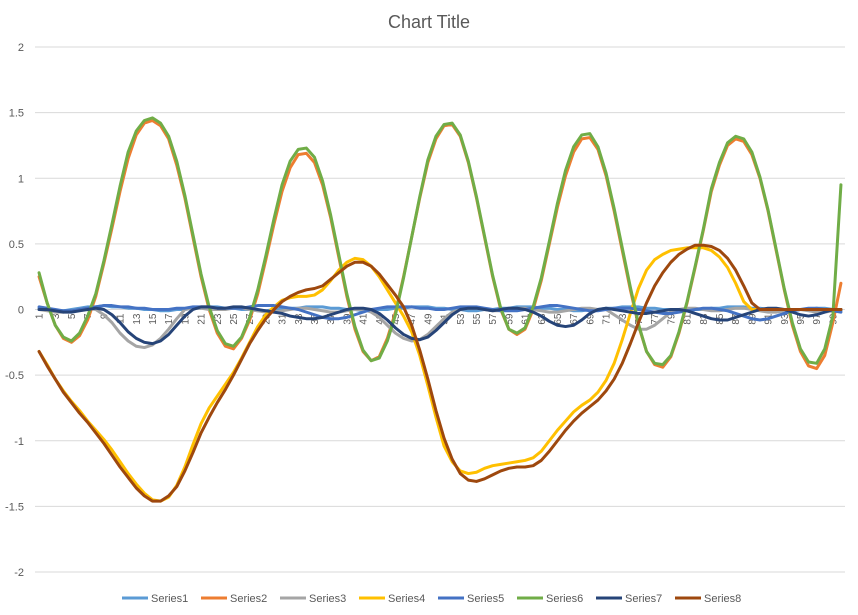 The image size is (858, 615). What do you see at coordinates (688, 319) in the screenshot?
I see `x-tick-label: 81` at bounding box center [688, 319].